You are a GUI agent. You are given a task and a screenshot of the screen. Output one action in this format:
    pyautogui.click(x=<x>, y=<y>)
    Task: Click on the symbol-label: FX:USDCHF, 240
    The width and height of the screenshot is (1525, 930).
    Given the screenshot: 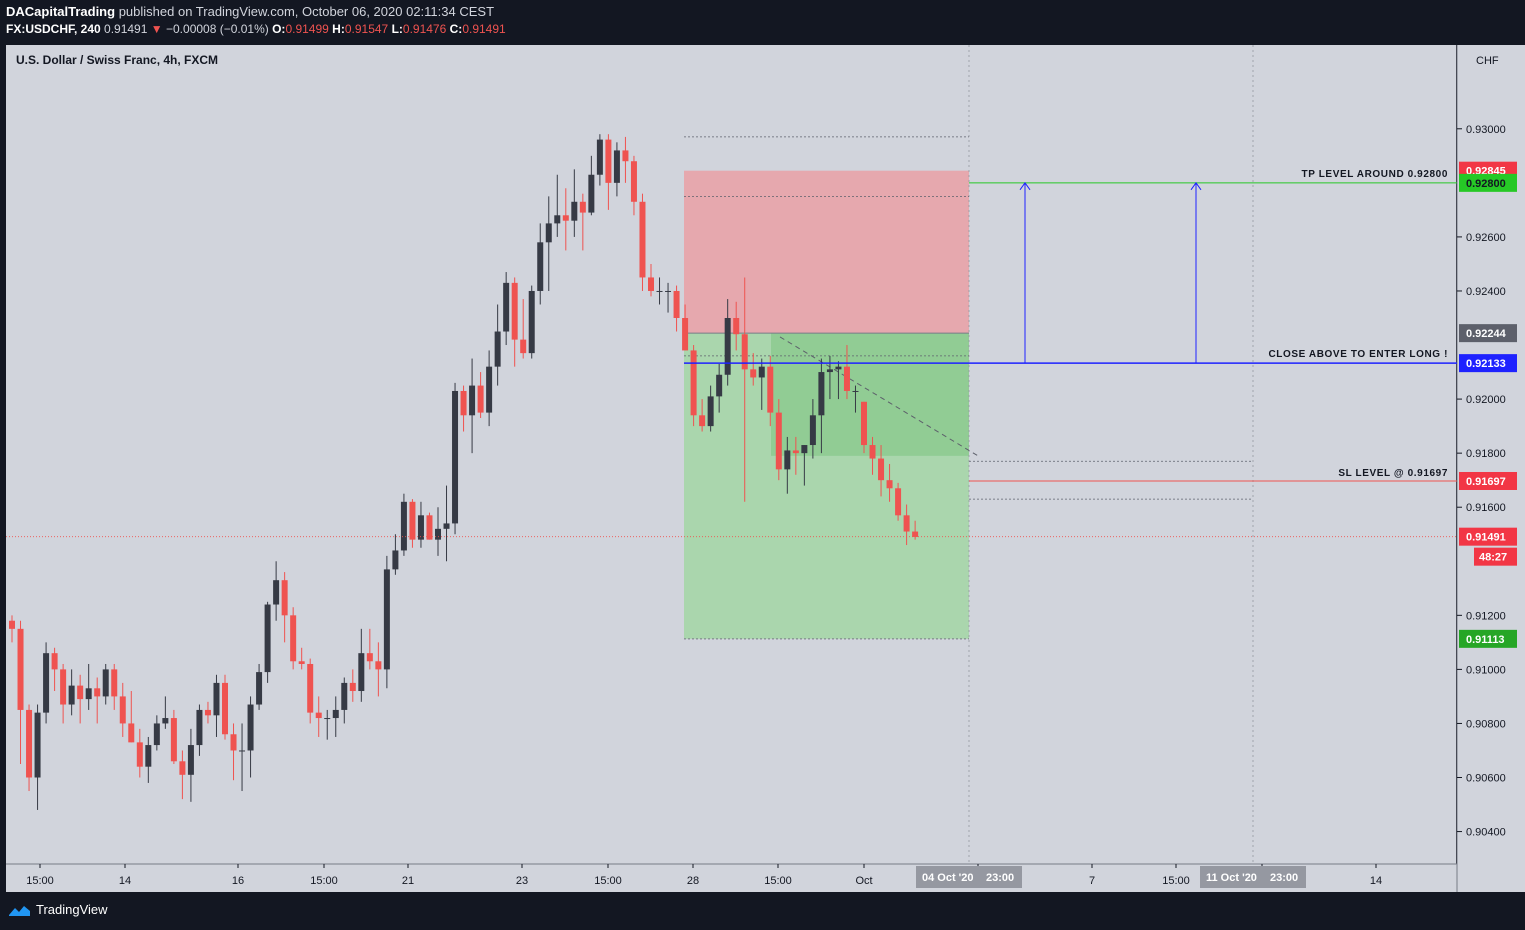 What is the action you would take?
    pyautogui.click(x=53, y=29)
    